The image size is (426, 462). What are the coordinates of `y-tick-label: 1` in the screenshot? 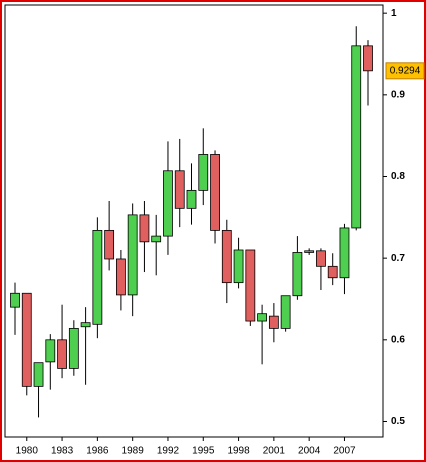 It's located at (394, 13).